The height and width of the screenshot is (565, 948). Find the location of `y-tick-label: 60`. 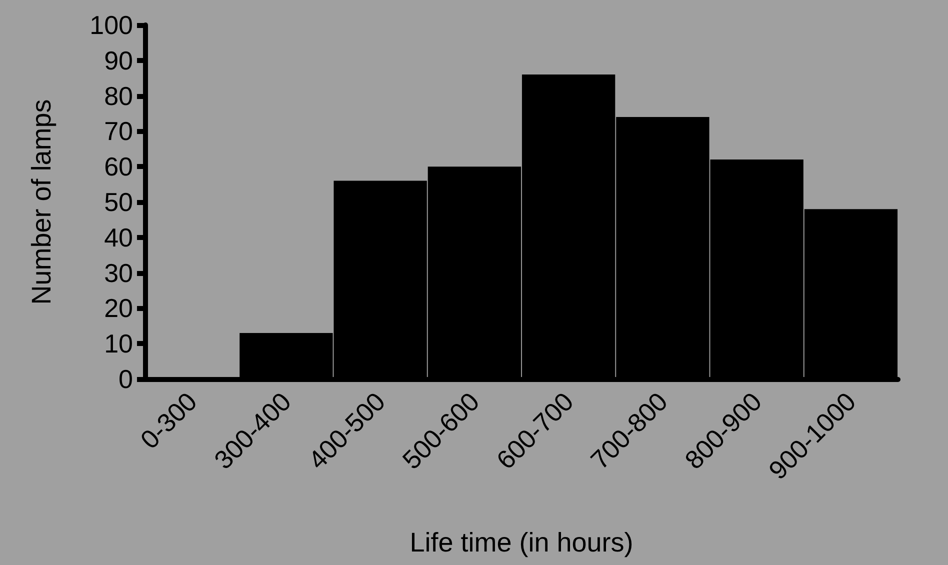

y-tick-label: 60 is located at coordinates (118, 167).